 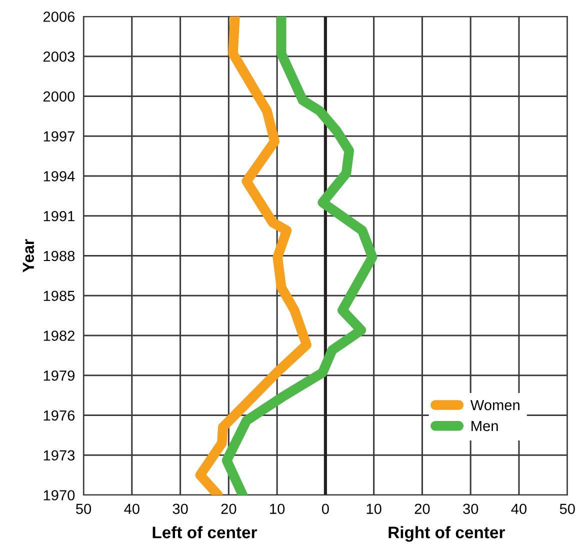 What do you see at coordinates (59, 176) in the screenshot?
I see `y-tick-label: 1994` at bounding box center [59, 176].